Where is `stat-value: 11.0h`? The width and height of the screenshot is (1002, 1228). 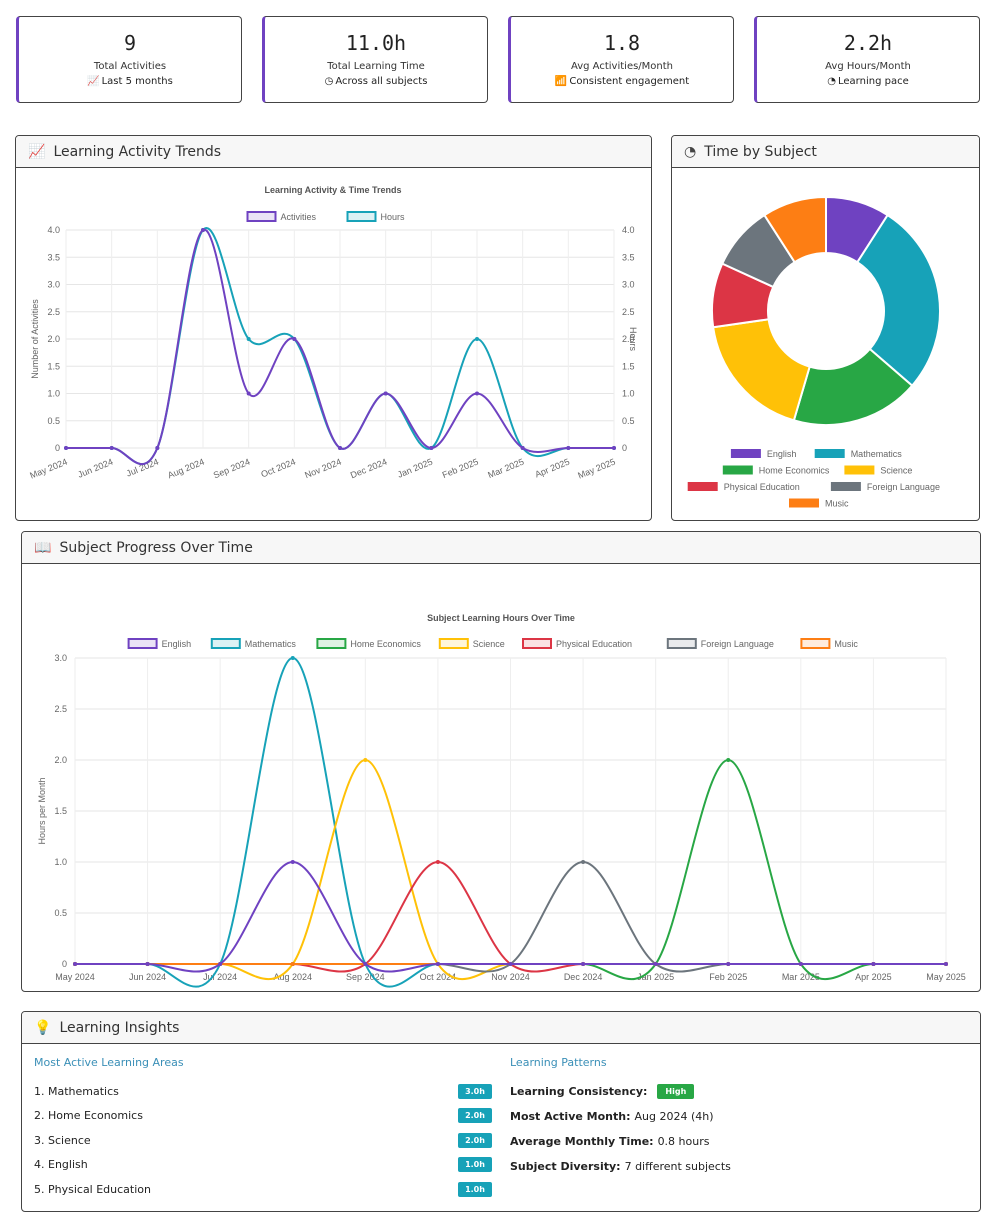 stat-value: 11.0h is located at coordinates (376, 43).